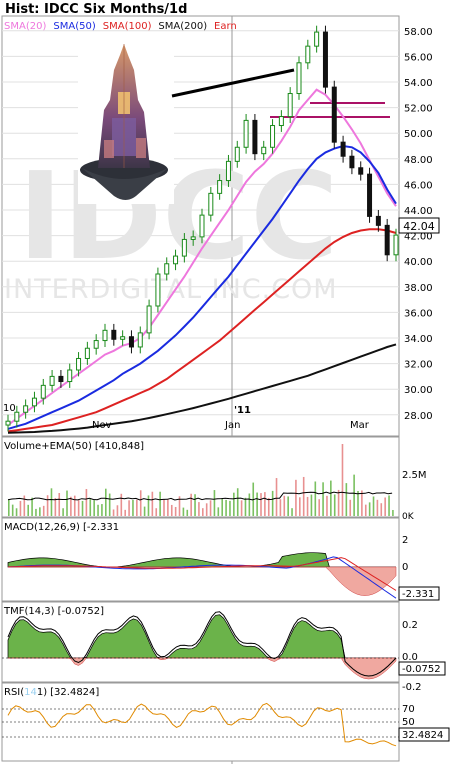  I want to click on date-label-mar: Mar, so click(360, 425).